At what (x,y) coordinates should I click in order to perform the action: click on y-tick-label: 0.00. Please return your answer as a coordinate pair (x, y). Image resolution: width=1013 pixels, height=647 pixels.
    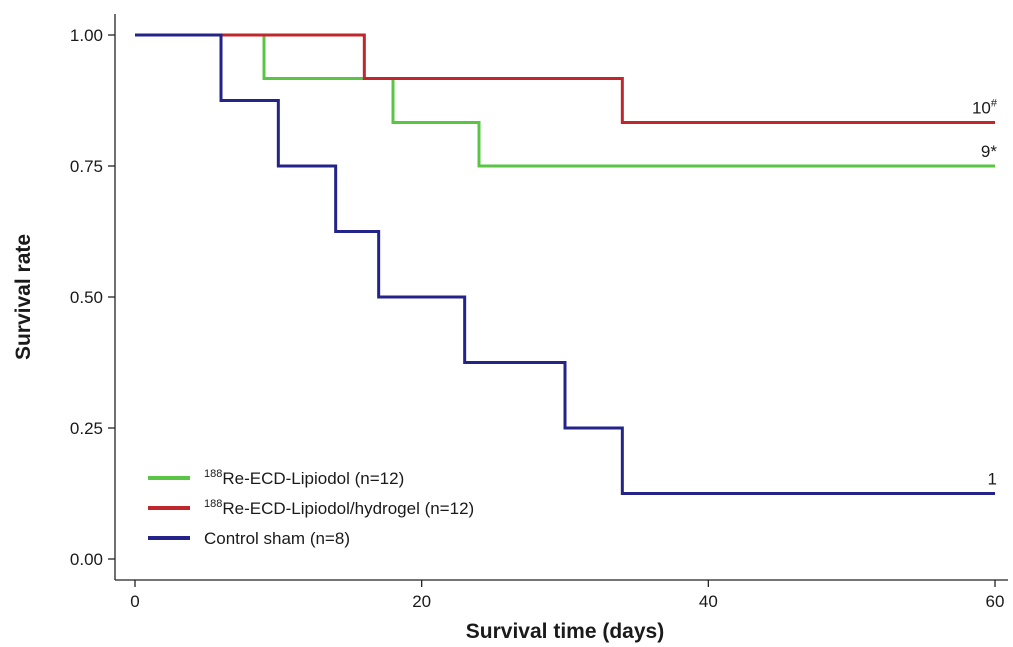
    Looking at the image, I should click on (86, 559).